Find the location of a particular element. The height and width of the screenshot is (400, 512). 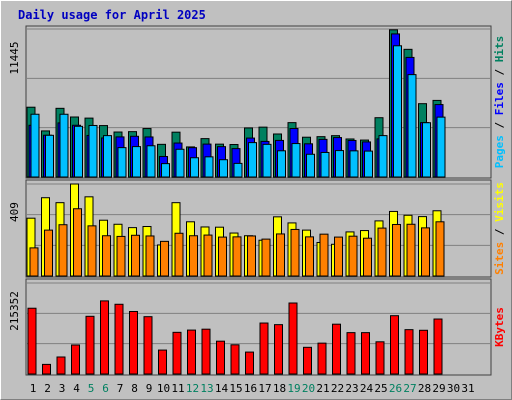

day-label-27: 27 is located at coordinates (409, 388).